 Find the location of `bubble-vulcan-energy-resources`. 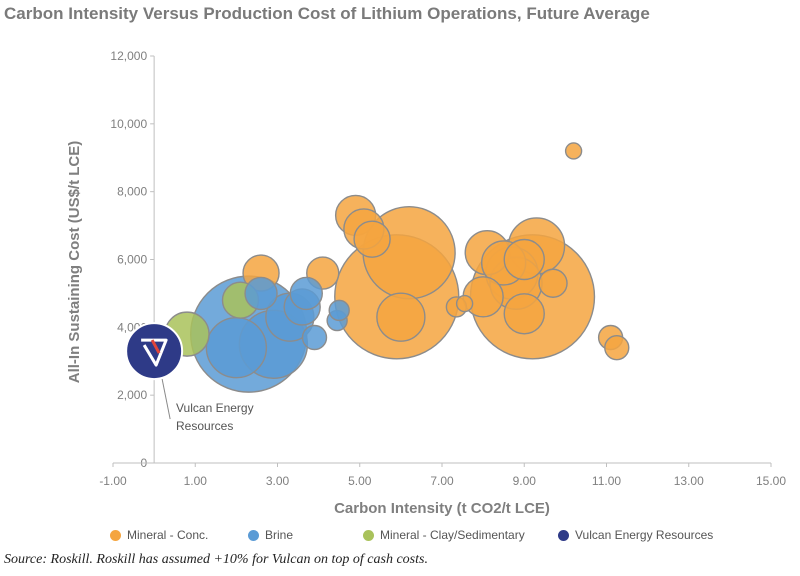

bubble-vulcan-energy-resources is located at coordinates (154, 351).